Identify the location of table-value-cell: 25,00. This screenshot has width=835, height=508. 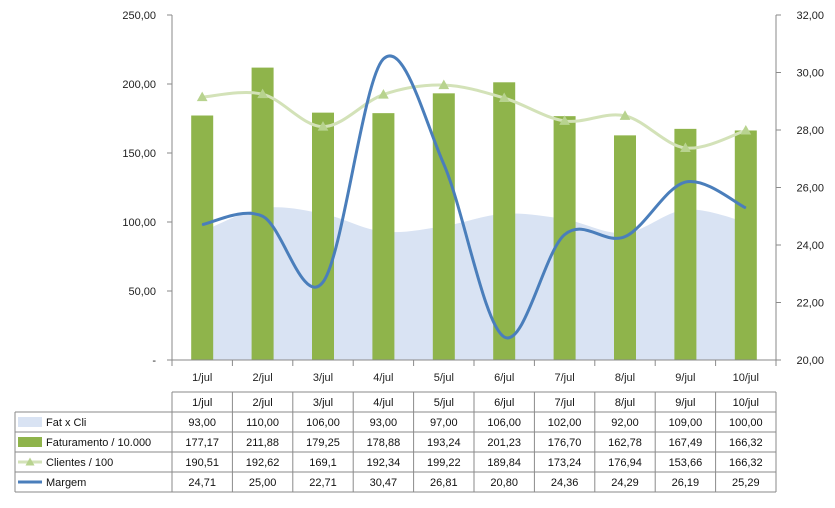
(263, 483).